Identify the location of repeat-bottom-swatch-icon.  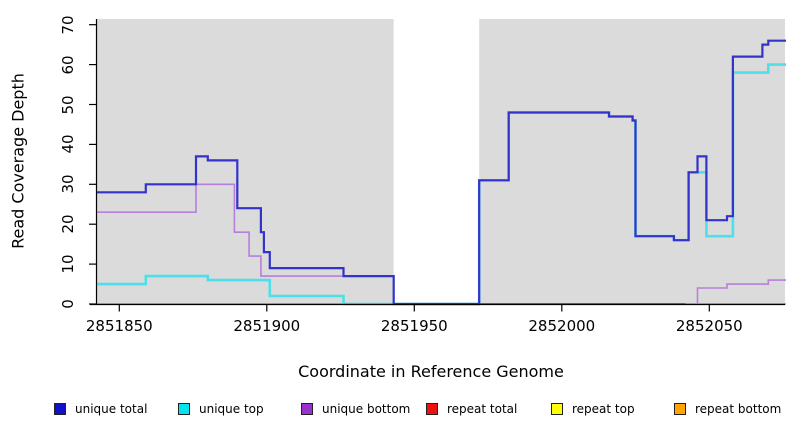
(680, 409).